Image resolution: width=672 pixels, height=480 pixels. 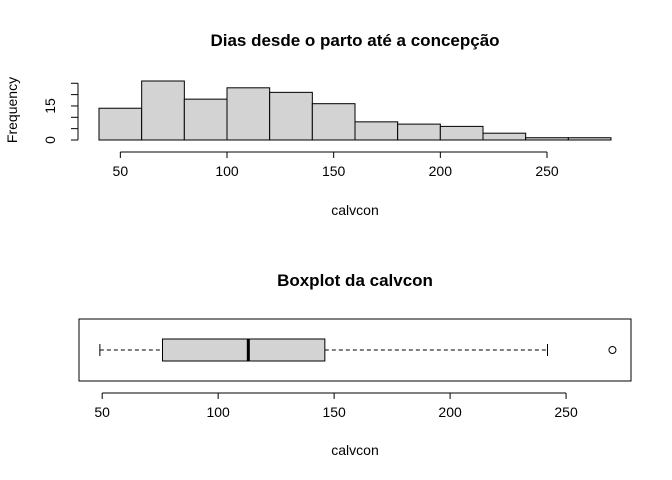 What do you see at coordinates (334, 171) in the screenshot?
I see `histogram-x-tick-label: 150` at bounding box center [334, 171].